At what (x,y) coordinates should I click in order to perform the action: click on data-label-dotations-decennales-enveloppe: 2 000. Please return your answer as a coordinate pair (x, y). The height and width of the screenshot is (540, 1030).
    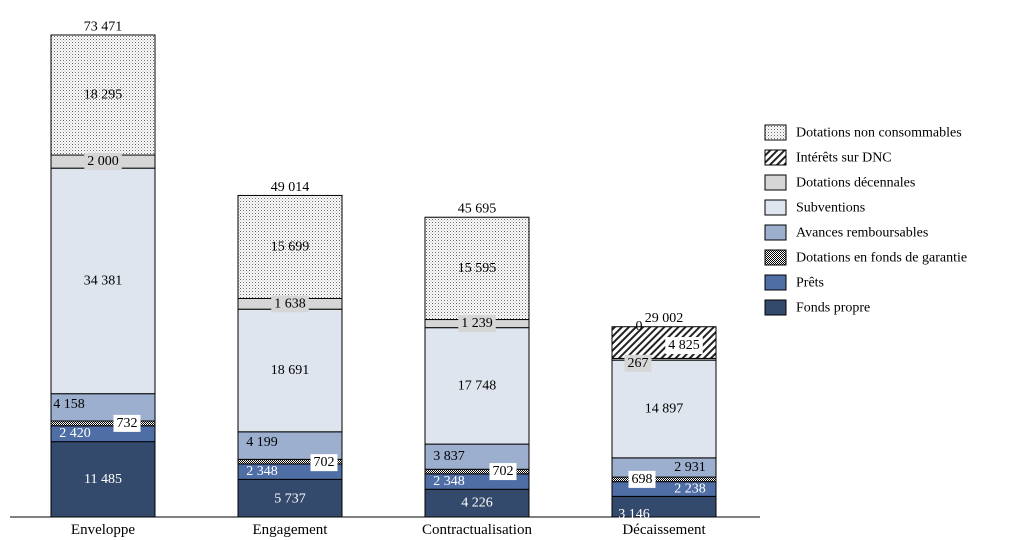
    Looking at the image, I should click on (103, 161).